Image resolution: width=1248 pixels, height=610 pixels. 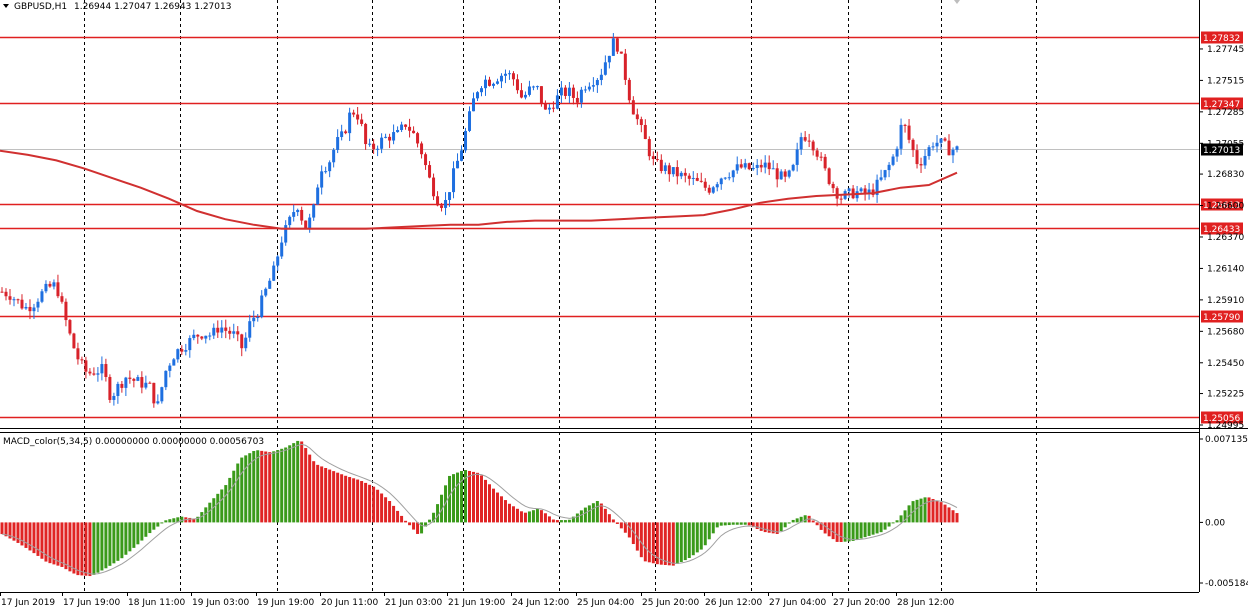 I want to click on price-level-tag-text: 1.27347, so click(x=1221, y=105).